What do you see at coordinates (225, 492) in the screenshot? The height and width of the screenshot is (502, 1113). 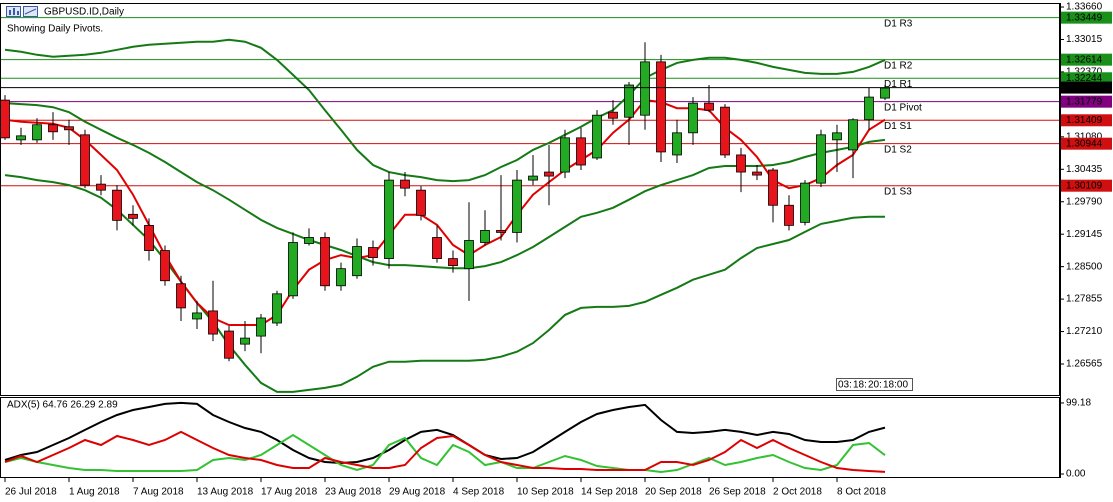 I see `x-tick-label: 13 Aug 2018` at bounding box center [225, 492].